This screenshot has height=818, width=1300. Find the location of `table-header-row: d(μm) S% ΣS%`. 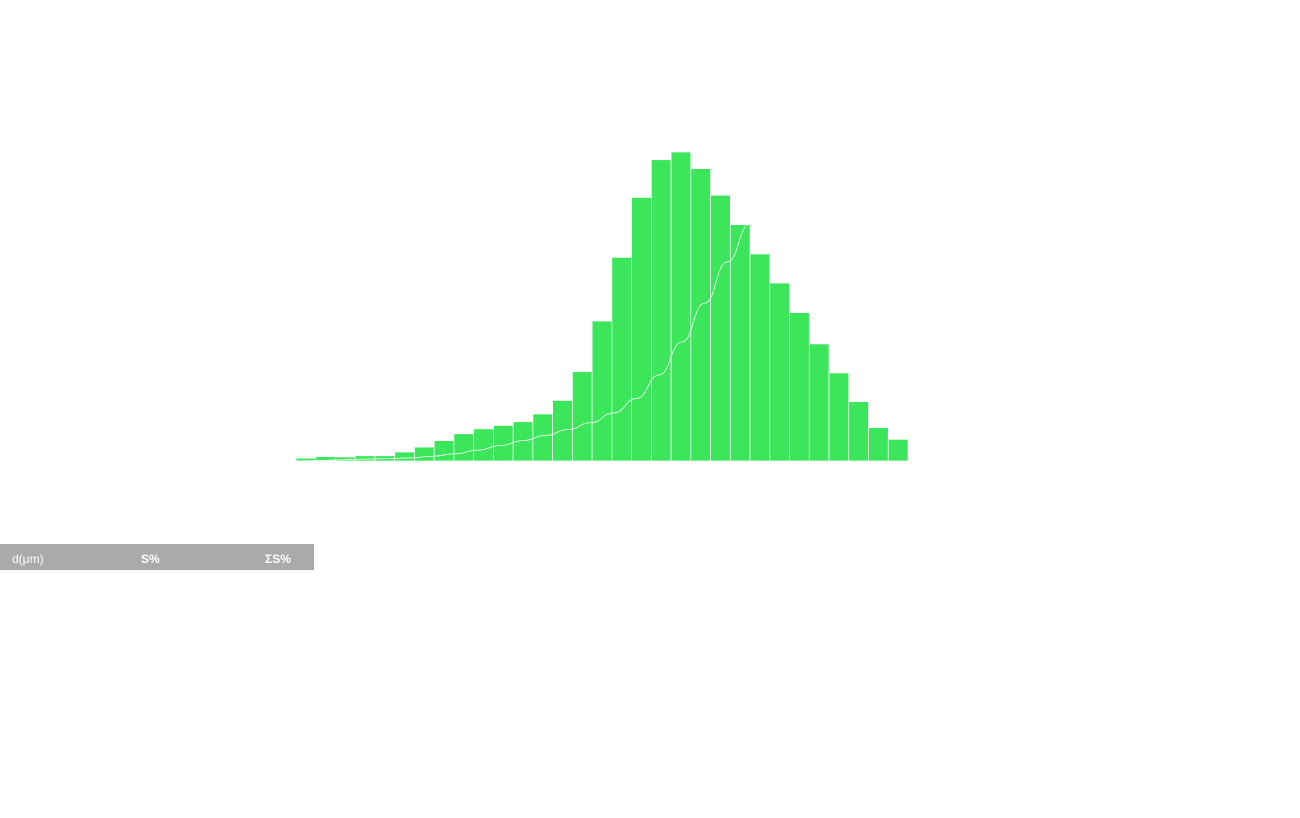

table-header-row: d(μm) S% ΣS% is located at coordinates (157, 557).